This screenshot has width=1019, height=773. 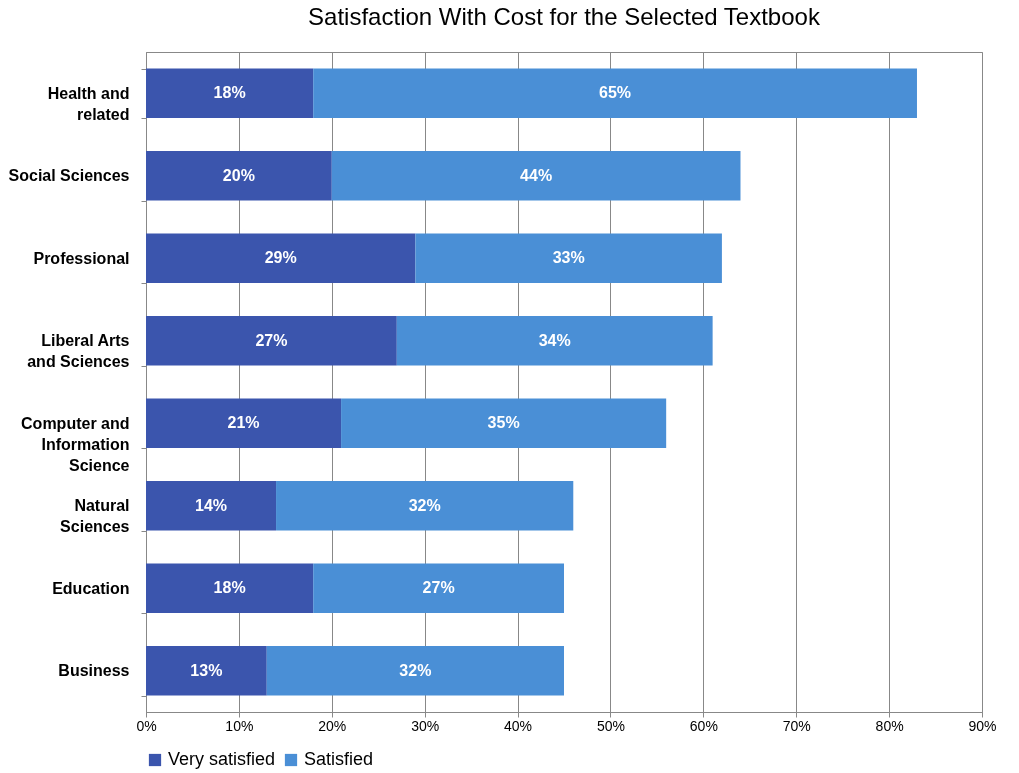 I want to click on data-label: 13%, so click(x=206, y=670).